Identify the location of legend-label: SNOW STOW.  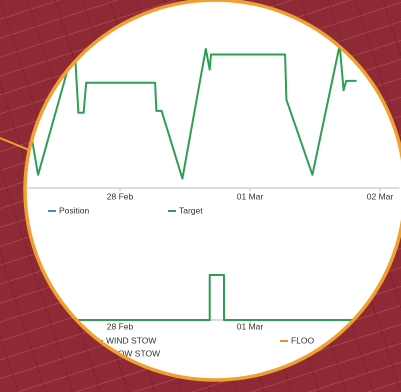
(133, 353).